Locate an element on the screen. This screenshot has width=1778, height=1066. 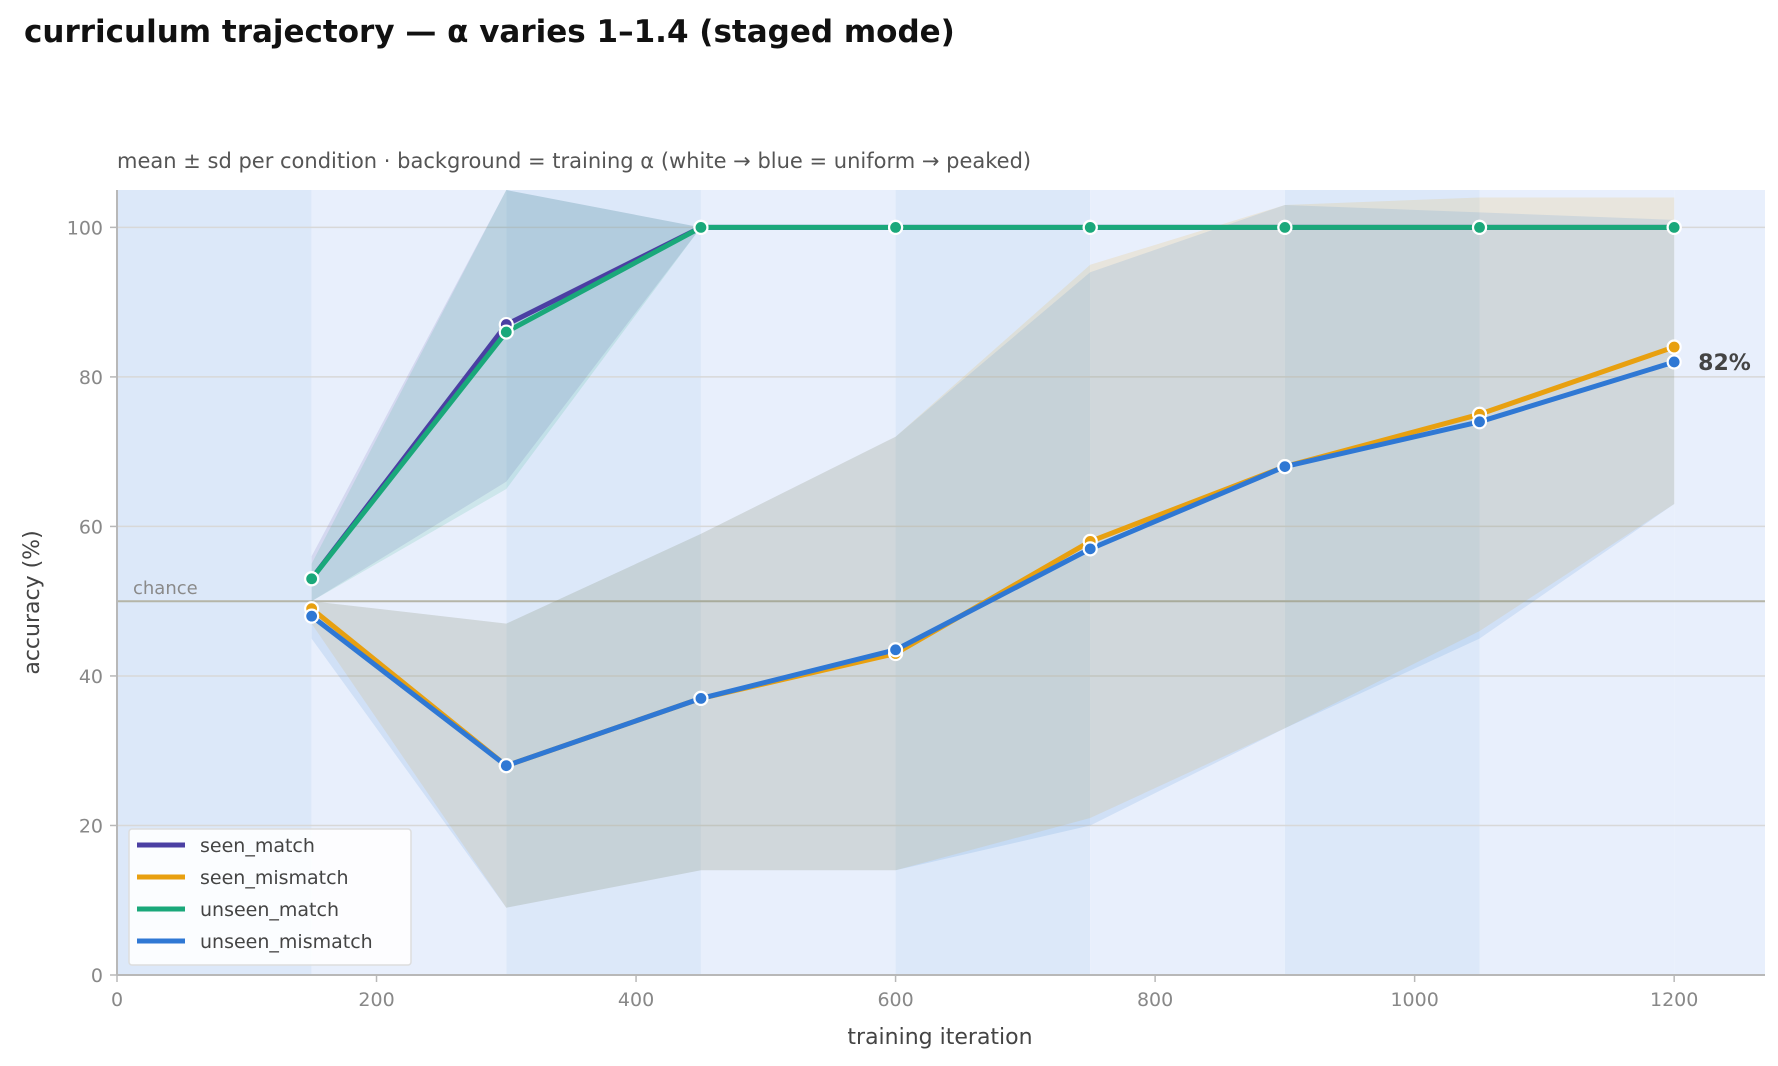
x-tick-label-1000: 1000 is located at coordinates (1414, 1000).